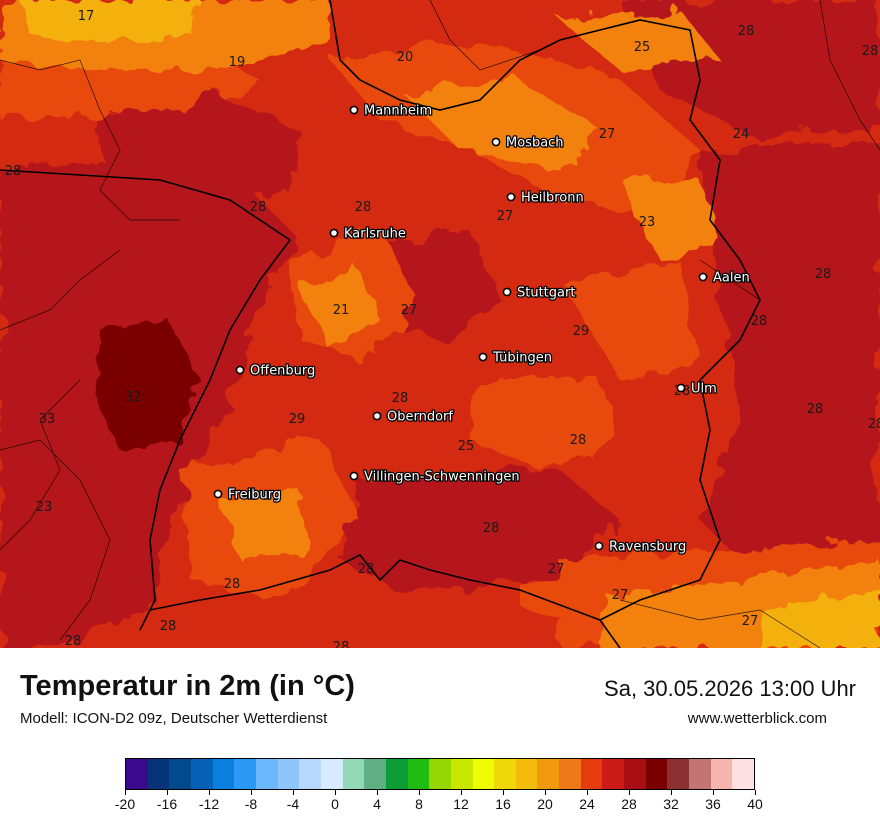 This screenshot has height=830, width=880. What do you see at coordinates (671, 804) in the screenshot?
I see `legend-tick-label: 32` at bounding box center [671, 804].